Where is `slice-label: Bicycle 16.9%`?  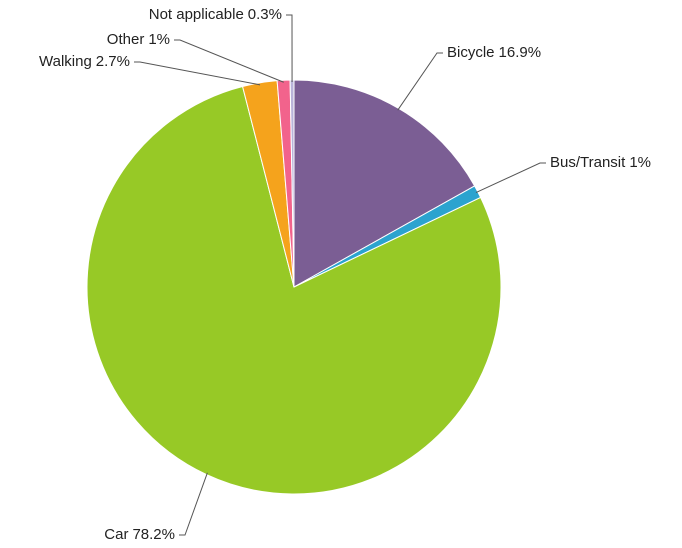 slice-label: Bicycle 16.9% is located at coordinates (494, 52).